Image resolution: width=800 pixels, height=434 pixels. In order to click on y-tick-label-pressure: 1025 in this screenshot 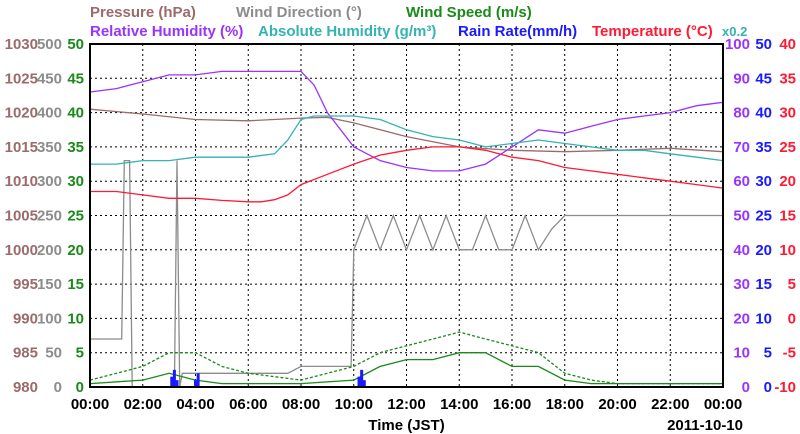, I will do `click(21, 78)`.